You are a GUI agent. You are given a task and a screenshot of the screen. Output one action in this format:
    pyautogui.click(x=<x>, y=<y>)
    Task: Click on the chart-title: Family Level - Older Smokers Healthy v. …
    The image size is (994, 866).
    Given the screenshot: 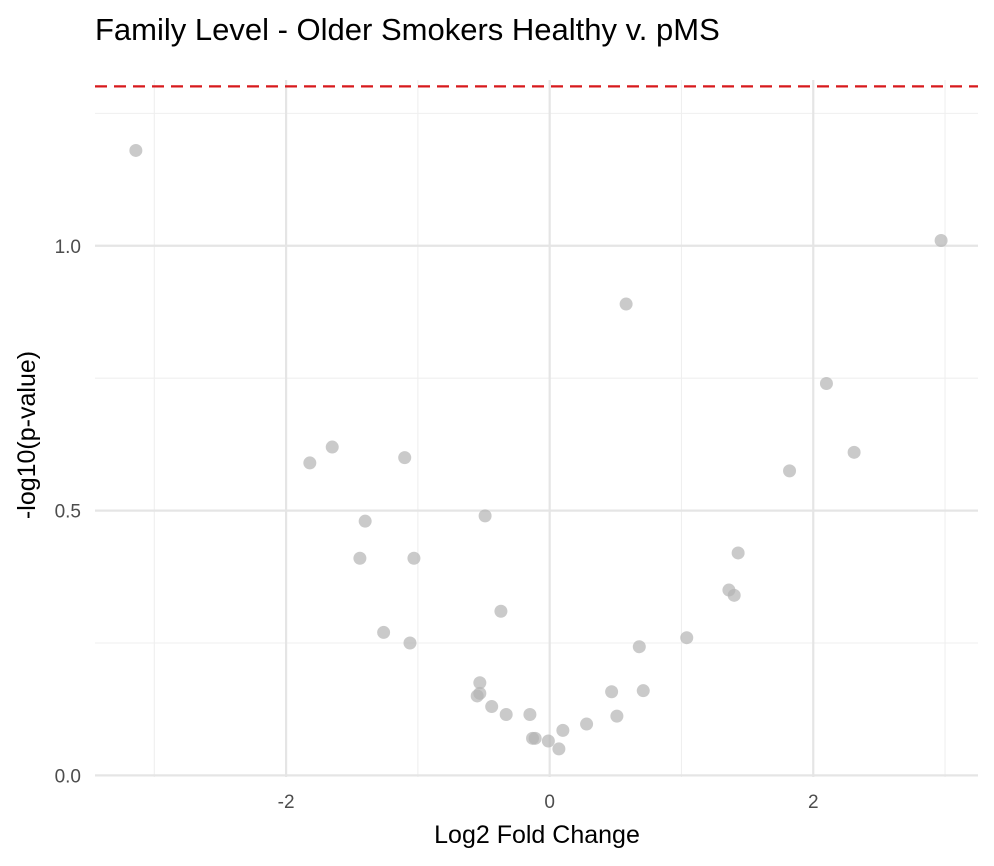 What is the action you would take?
    pyautogui.click(x=407, y=29)
    